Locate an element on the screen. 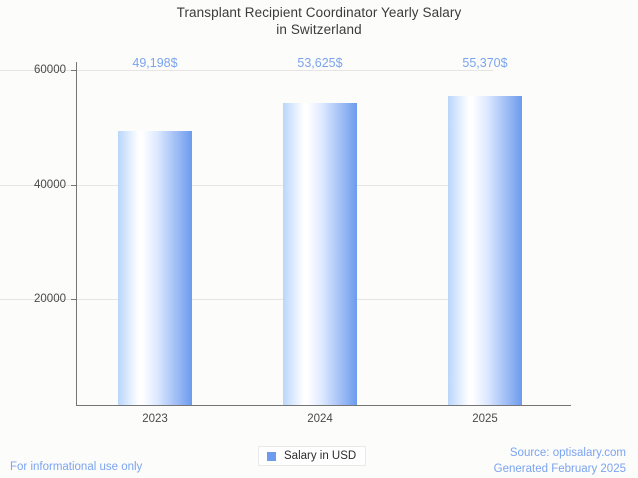  x-tick-label-2024: 2024 is located at coordinates (320, 419).